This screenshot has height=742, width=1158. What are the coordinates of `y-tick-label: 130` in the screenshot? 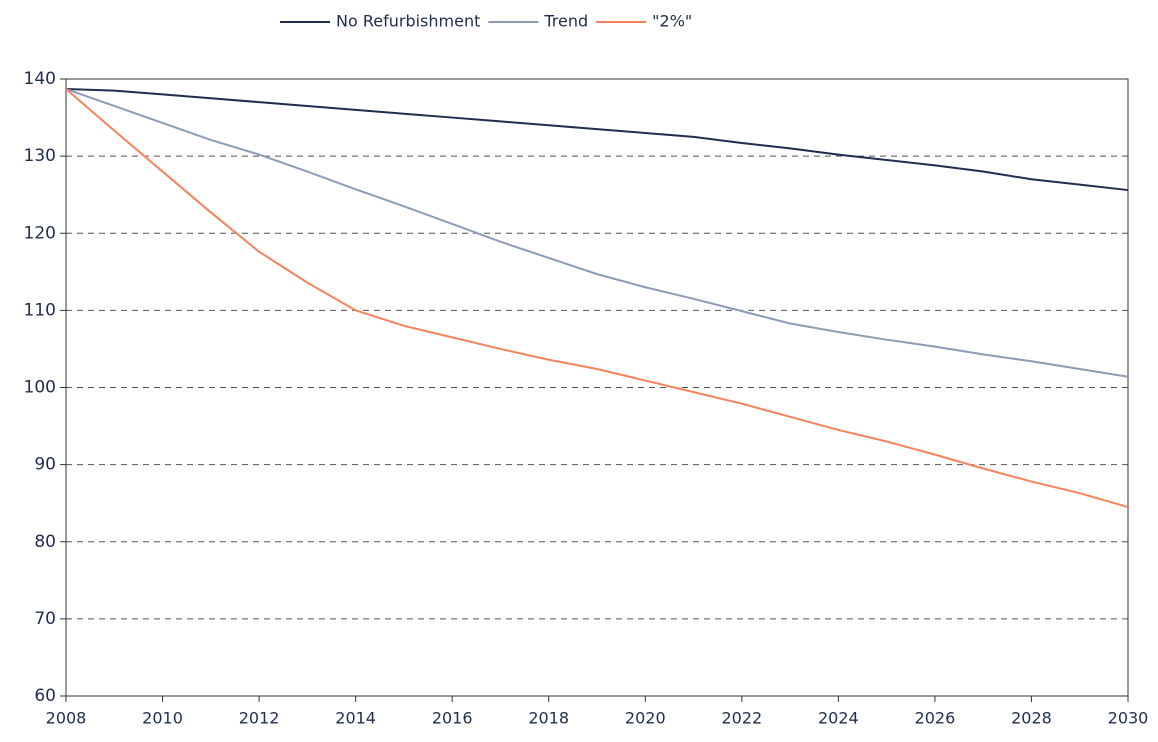 It's located at (40, 156).